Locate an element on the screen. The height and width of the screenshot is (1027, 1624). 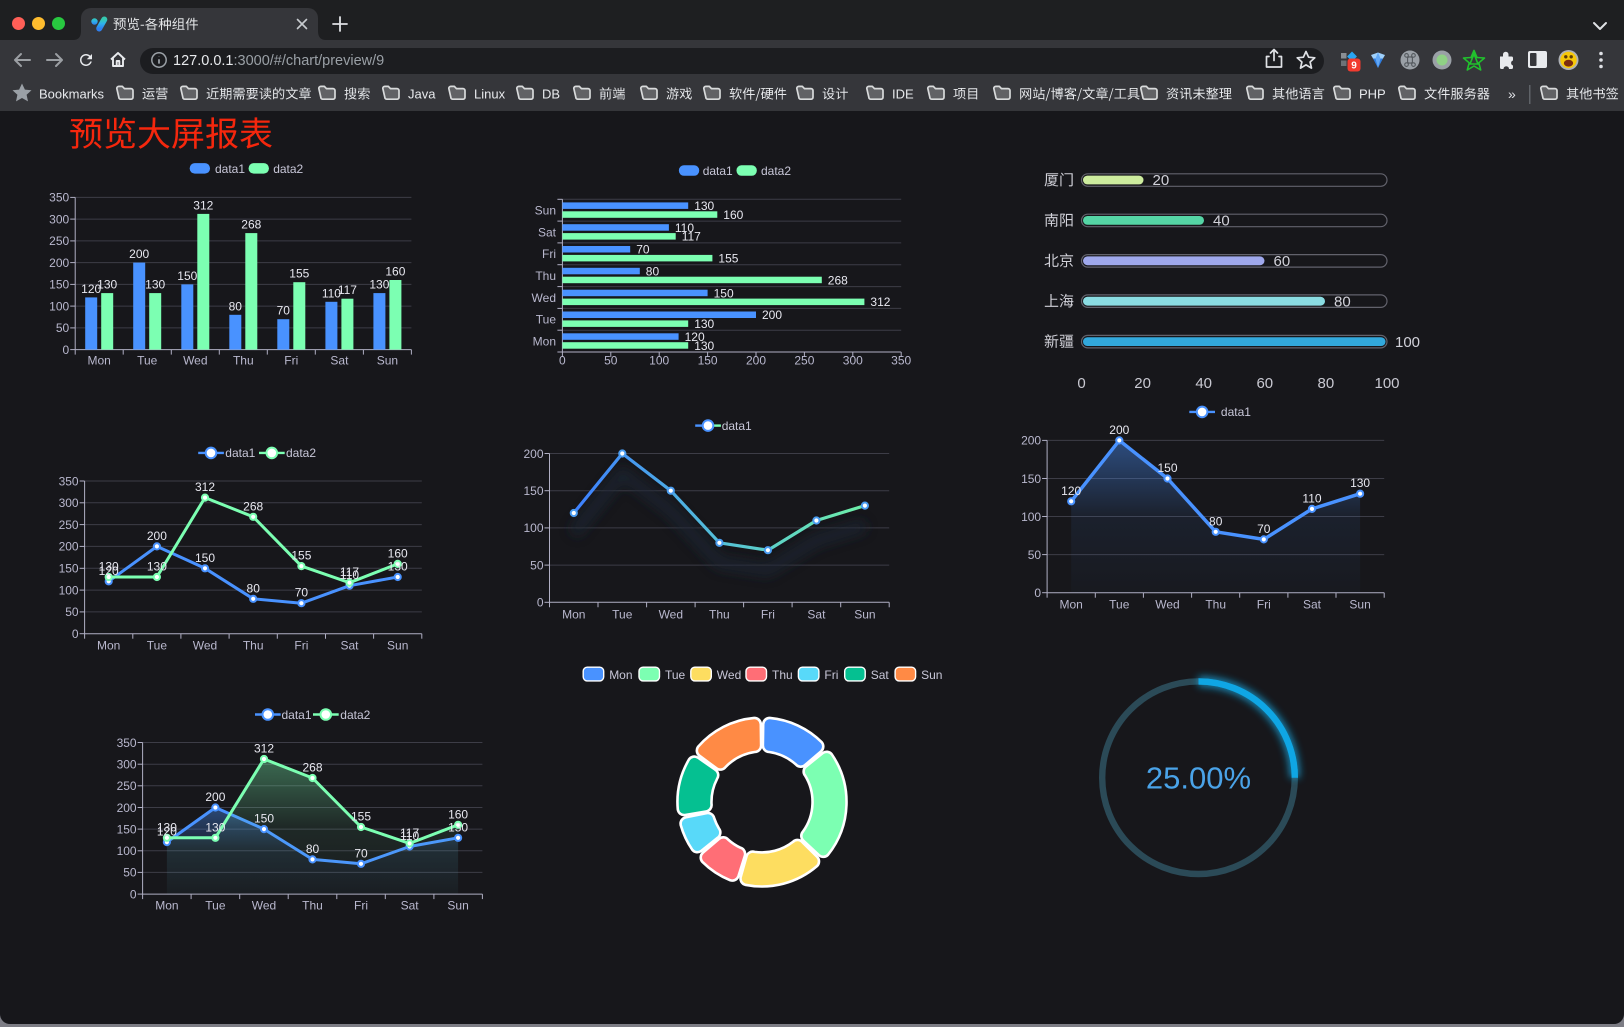
svg-text: 20 is located at coordinates (1161, 180).